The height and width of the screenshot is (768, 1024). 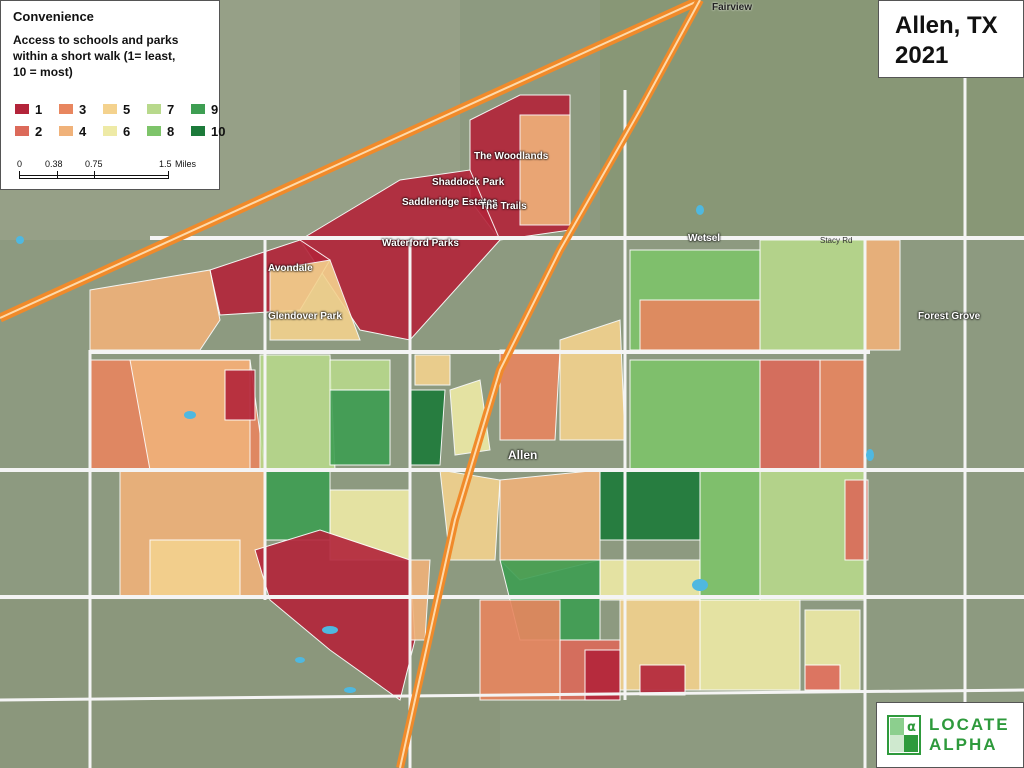 I want to click on legend-label: 3, so click(x=83, y=109).